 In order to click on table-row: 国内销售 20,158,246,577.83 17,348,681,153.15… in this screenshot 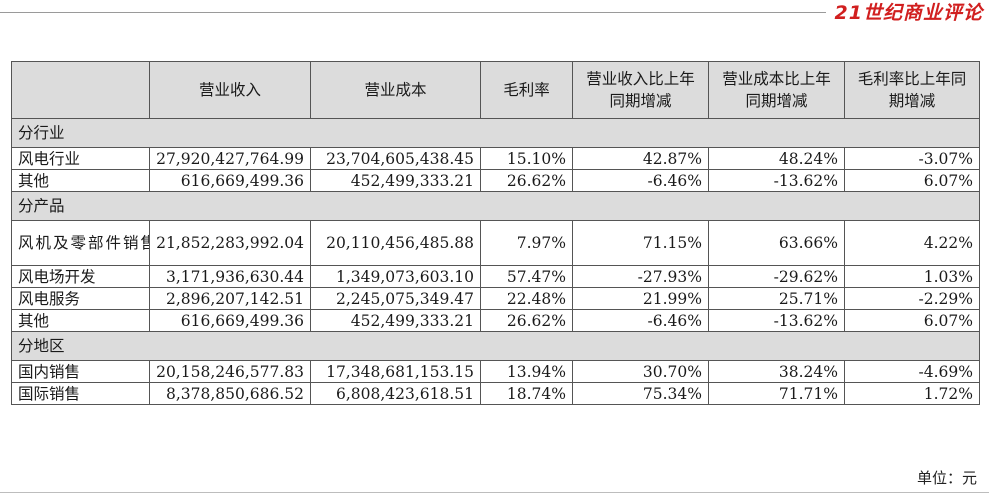, I will do `click(495, 371)`.